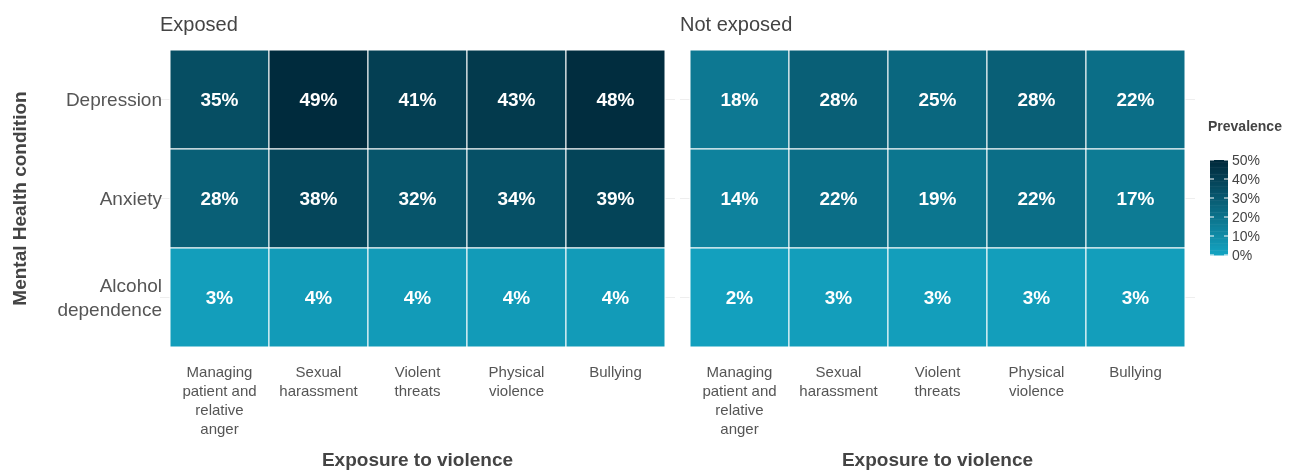 The image size is (1296, 470). What do you see at coordinates (615, 100) in the screenshot?
I see `data-label: 48%` at bounding box center [615, 100].